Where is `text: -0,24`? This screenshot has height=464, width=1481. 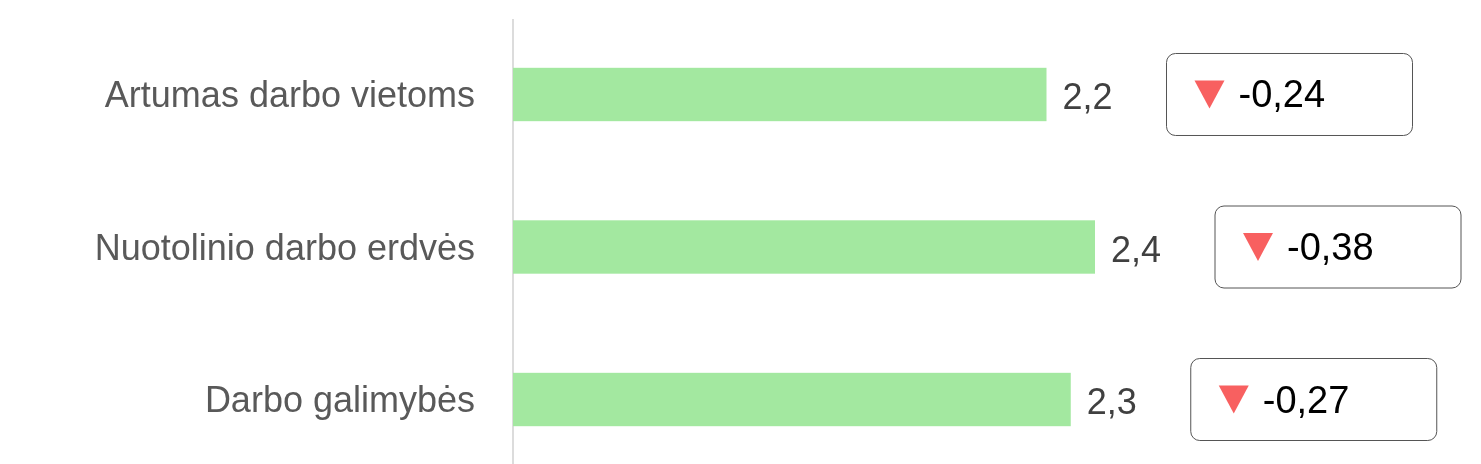 text: -0,24 is located at coordinates (1282, 94).